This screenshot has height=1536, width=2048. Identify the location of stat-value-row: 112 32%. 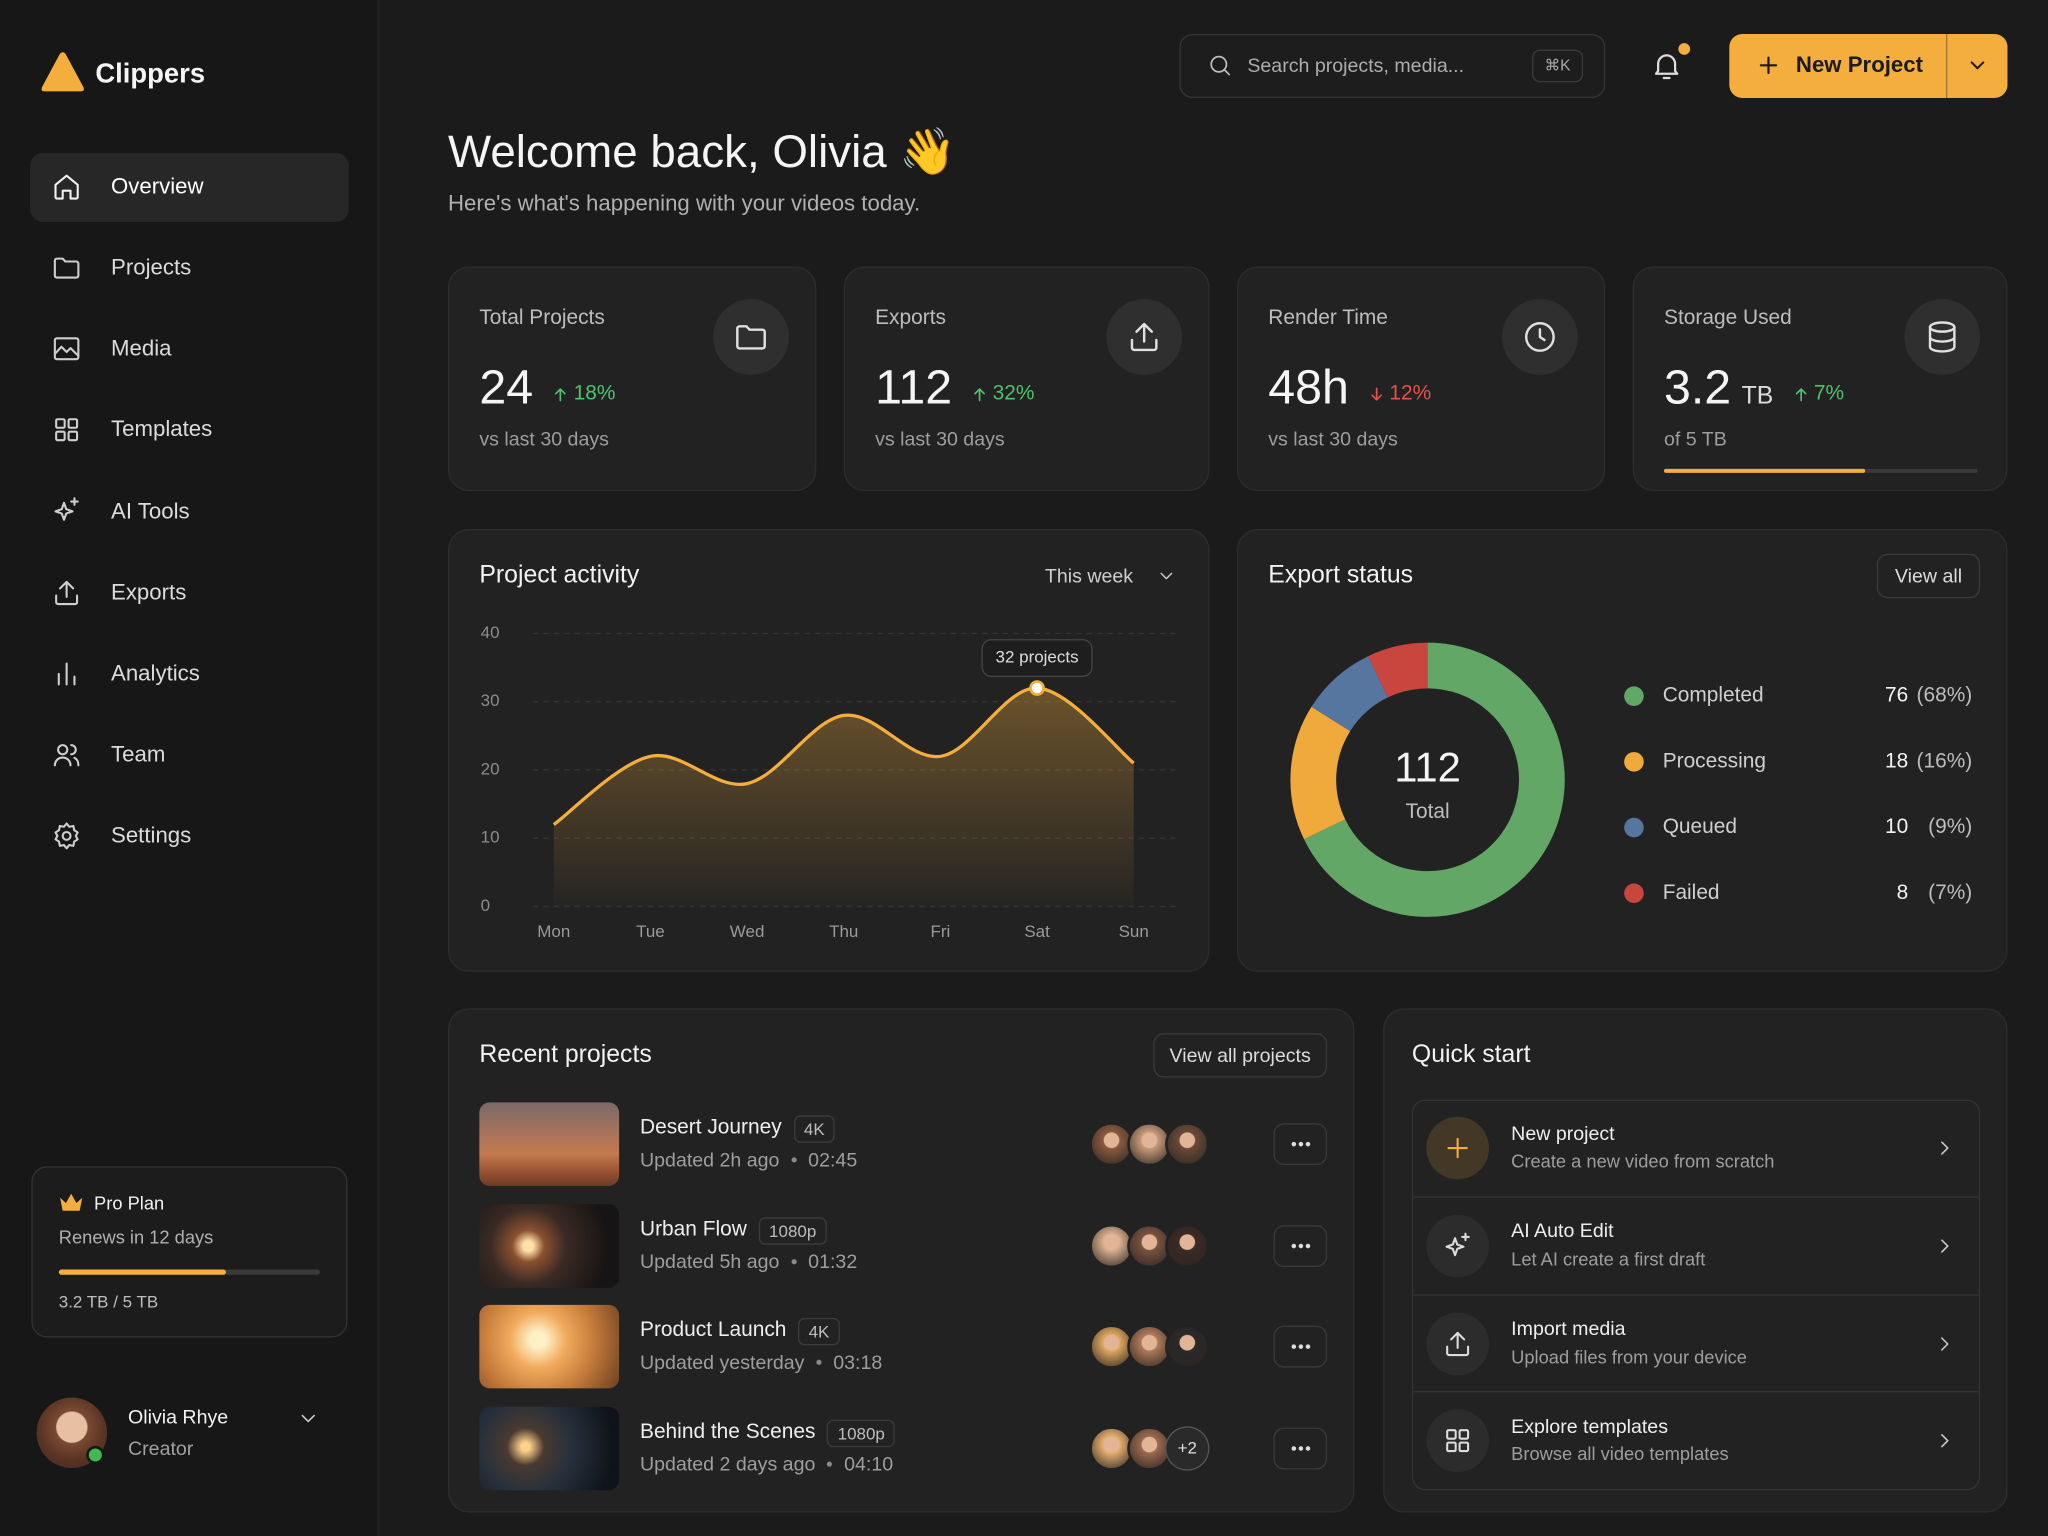
(1026, 391).